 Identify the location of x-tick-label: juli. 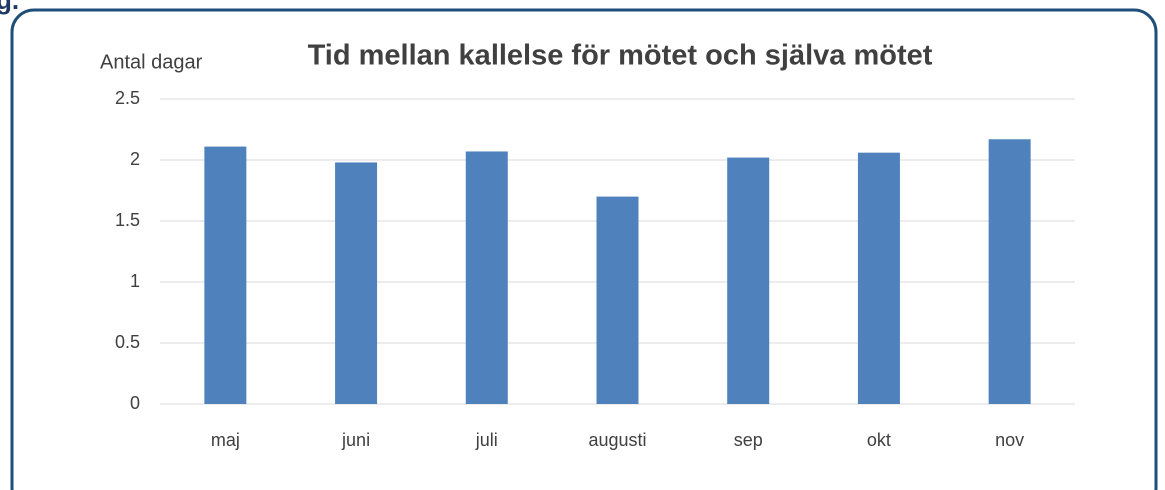
(486, 440).